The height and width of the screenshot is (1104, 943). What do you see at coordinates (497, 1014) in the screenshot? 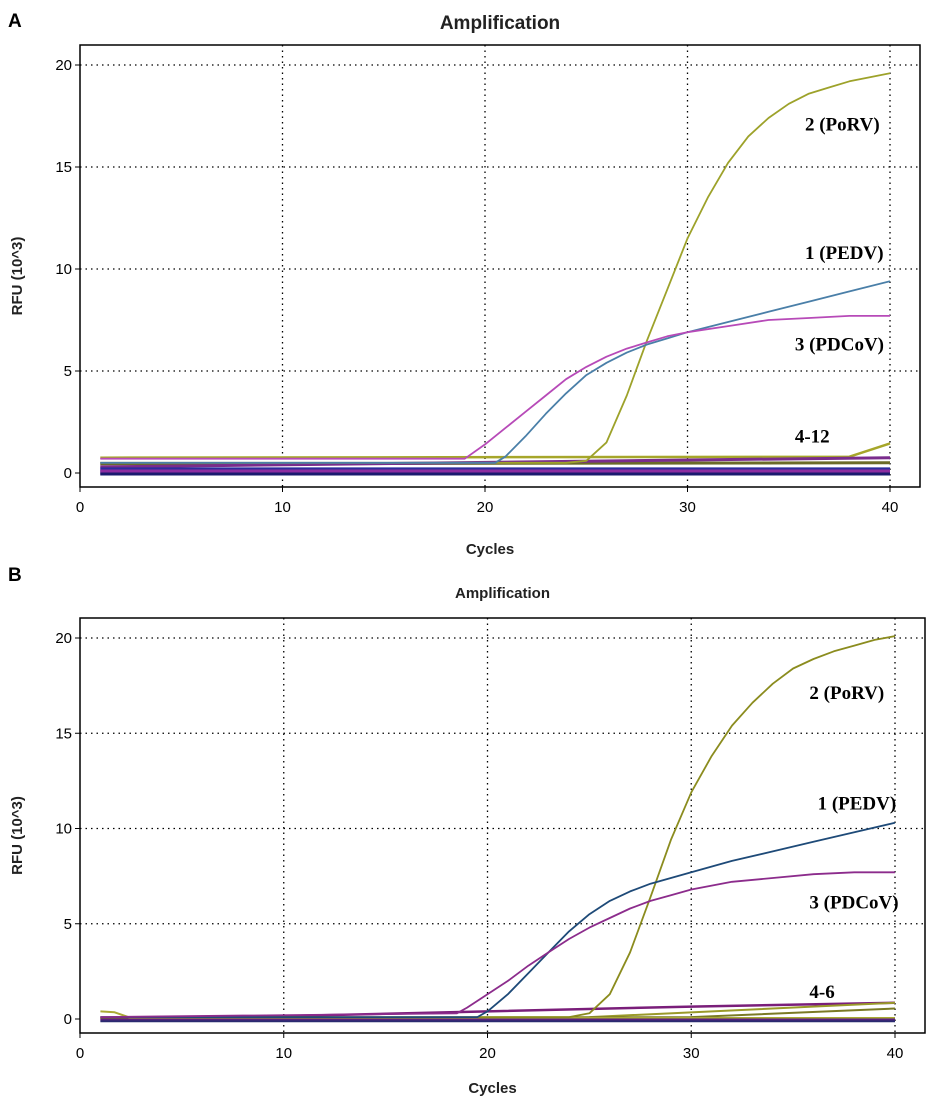
I see `series-line-4-6-d` at bounding box center [497, 1014].